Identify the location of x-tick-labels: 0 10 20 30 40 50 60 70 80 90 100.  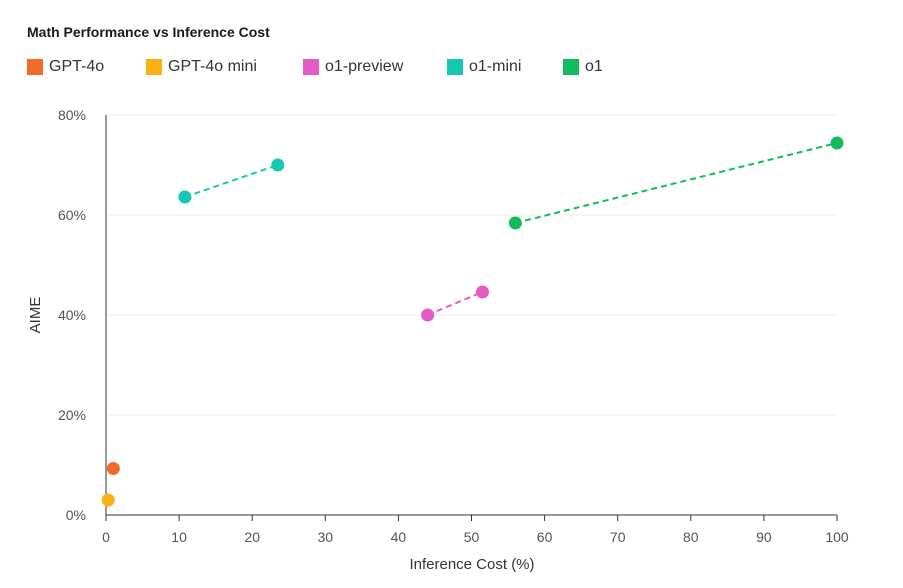
(475, 537).